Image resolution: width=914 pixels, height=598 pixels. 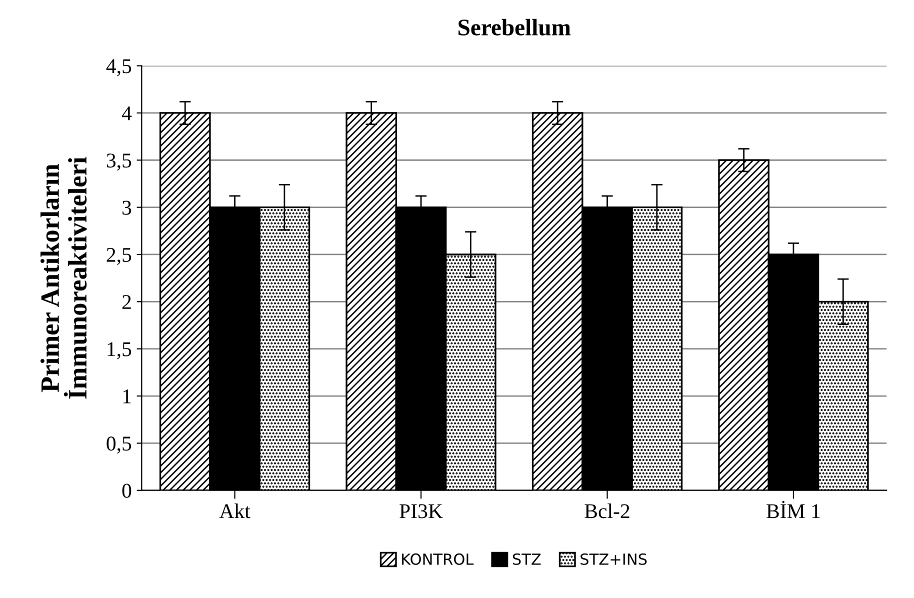 I want to click on y-tick-label: 3, so click(x=127, y=207).